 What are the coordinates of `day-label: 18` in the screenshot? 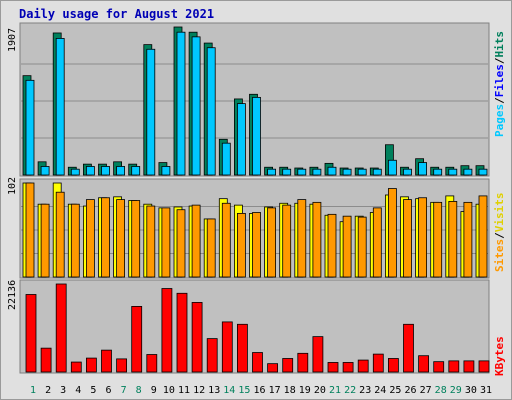 It's located at (290, 390).